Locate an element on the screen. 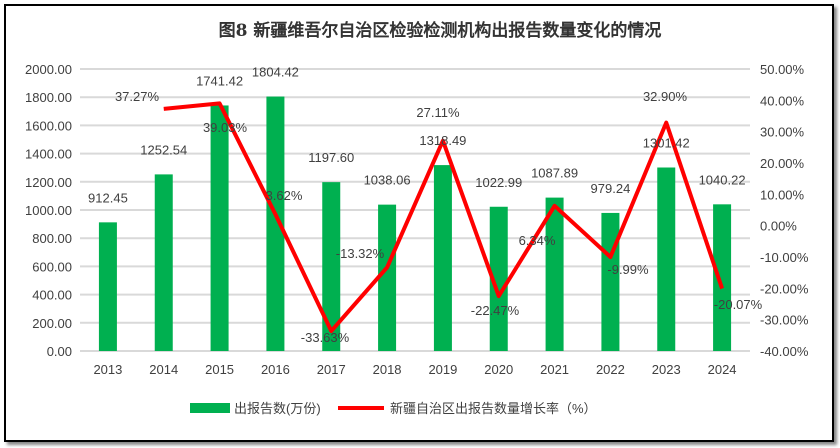 The height and width of the screenshot is (448, 840). bar-data-label: 912.45 is located at coordinates (108, 197).